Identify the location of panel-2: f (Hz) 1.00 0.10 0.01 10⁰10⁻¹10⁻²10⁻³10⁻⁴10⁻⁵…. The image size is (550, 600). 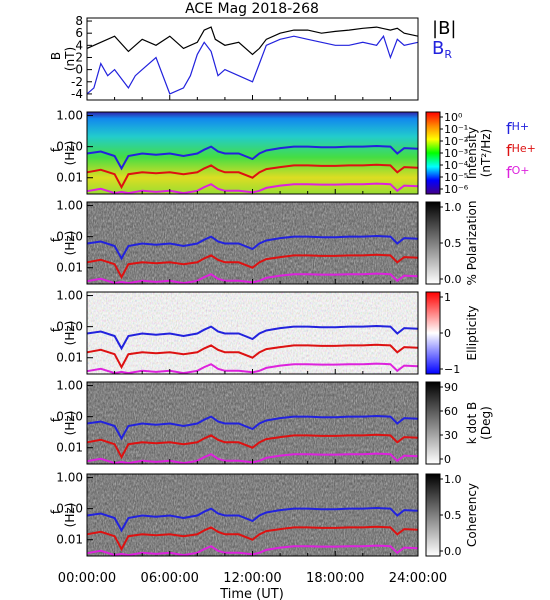
(292, 152).